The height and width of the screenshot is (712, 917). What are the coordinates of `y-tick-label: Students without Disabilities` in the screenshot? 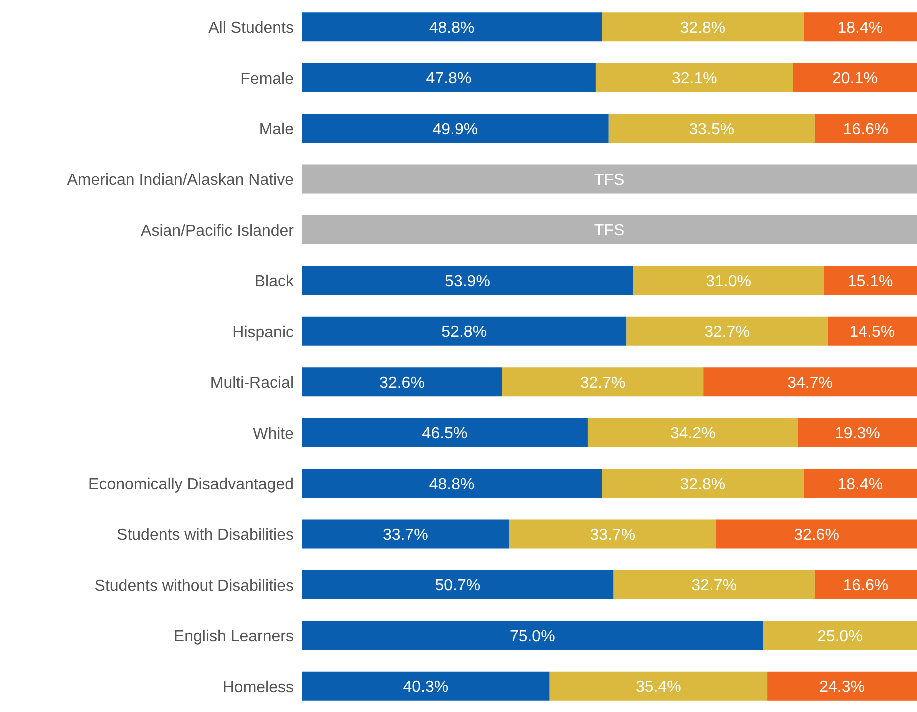 It's located at (194, 586).